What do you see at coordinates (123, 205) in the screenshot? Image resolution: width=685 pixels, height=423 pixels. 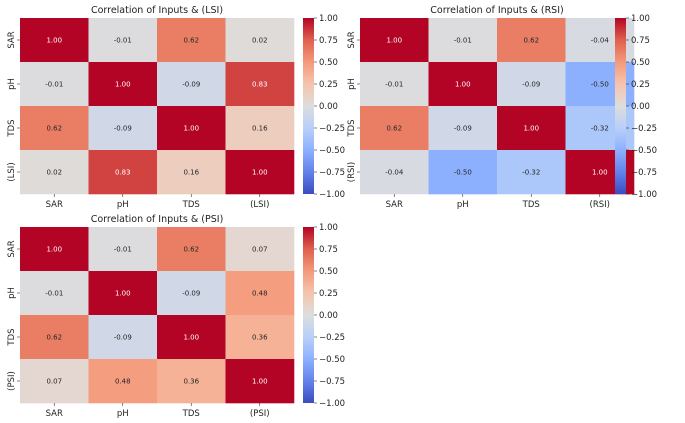 I see `x-tick-label: pH` at bounding box center [123, 205].